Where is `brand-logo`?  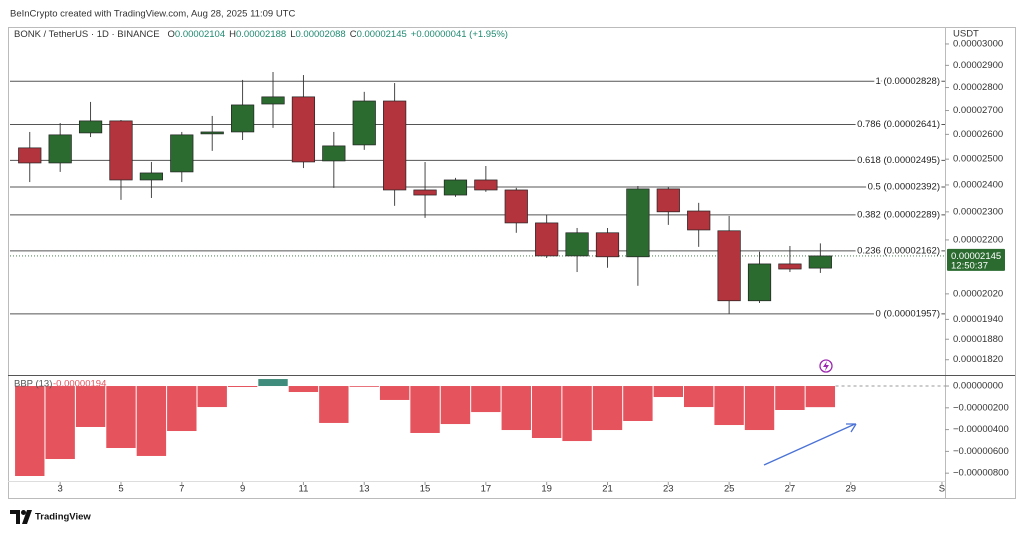
brand-logo is located at coordinates (21, 517).